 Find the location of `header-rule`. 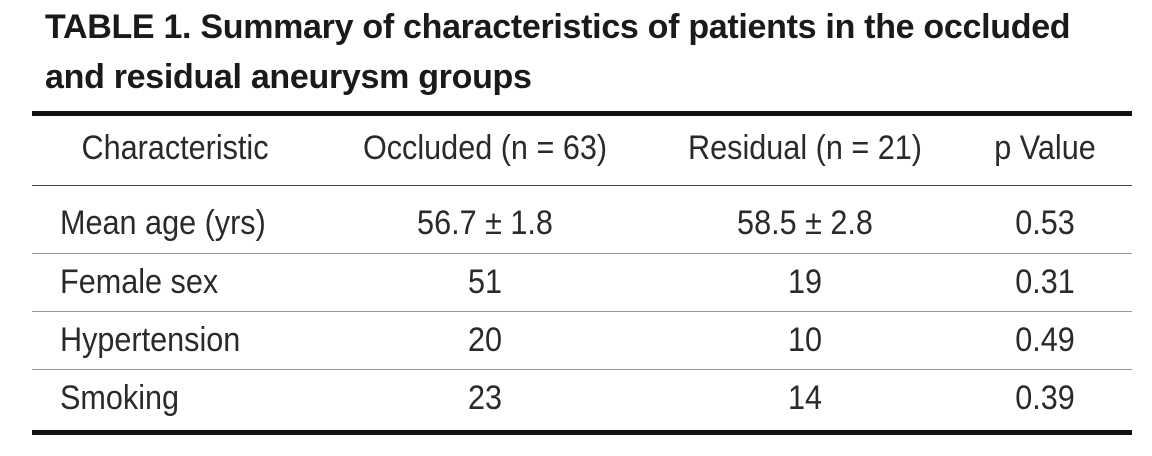

header-rule is located at coordinates (582, 185).